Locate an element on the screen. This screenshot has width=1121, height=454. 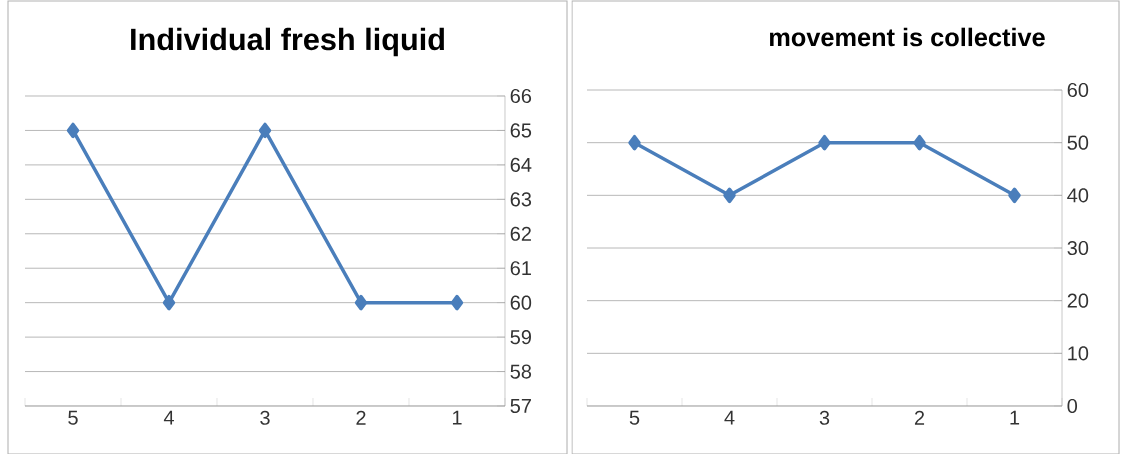
y-tick-label: 65 is located at coordinates (521, 130).